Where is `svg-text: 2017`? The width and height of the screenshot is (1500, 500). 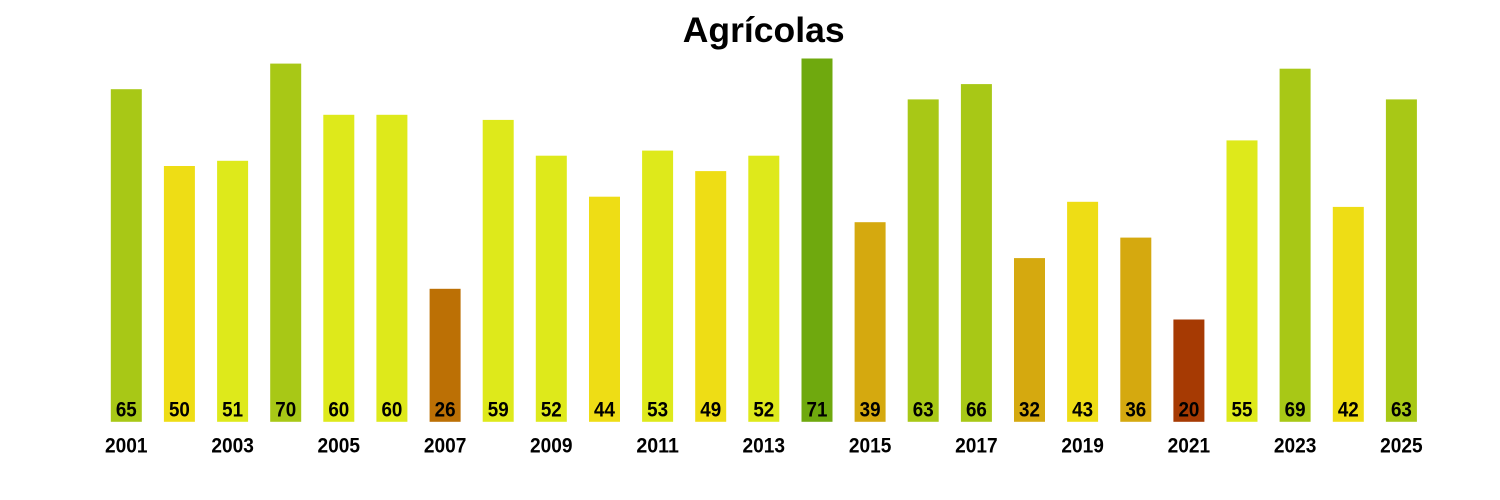 svg-text: 2017 is located at coordinates (976, 445).